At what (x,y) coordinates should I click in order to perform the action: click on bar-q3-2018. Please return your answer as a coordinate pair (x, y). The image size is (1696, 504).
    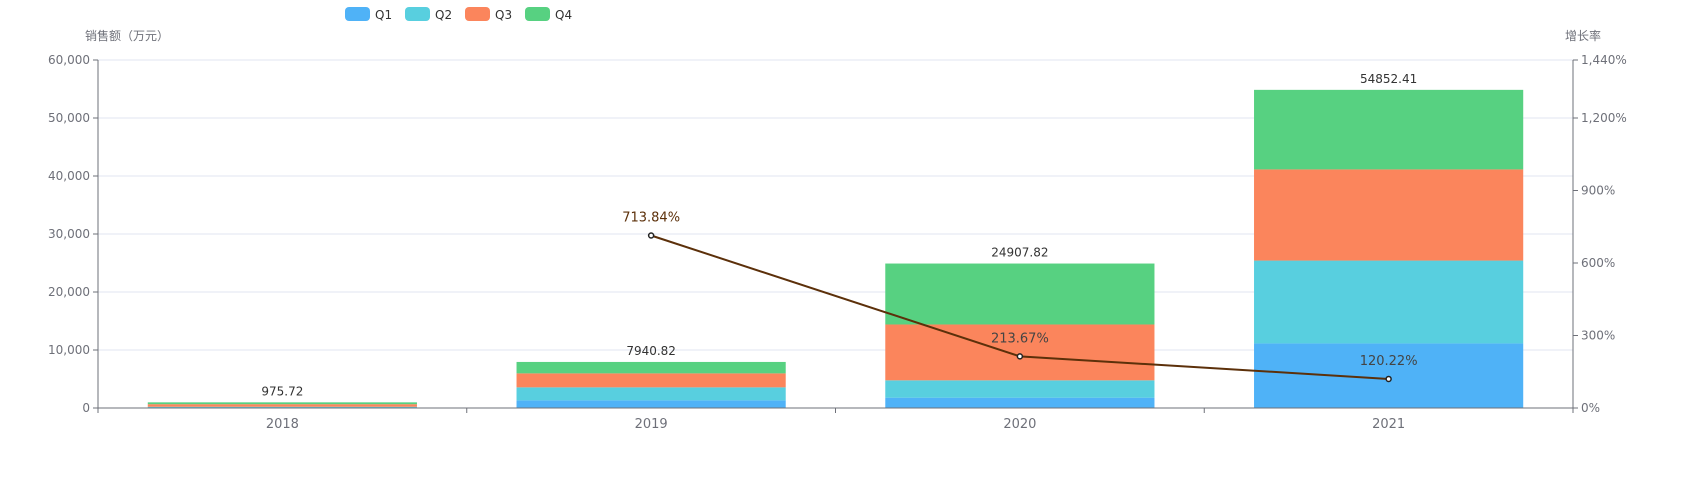
    Looking at the image, I should click on (282, 405).